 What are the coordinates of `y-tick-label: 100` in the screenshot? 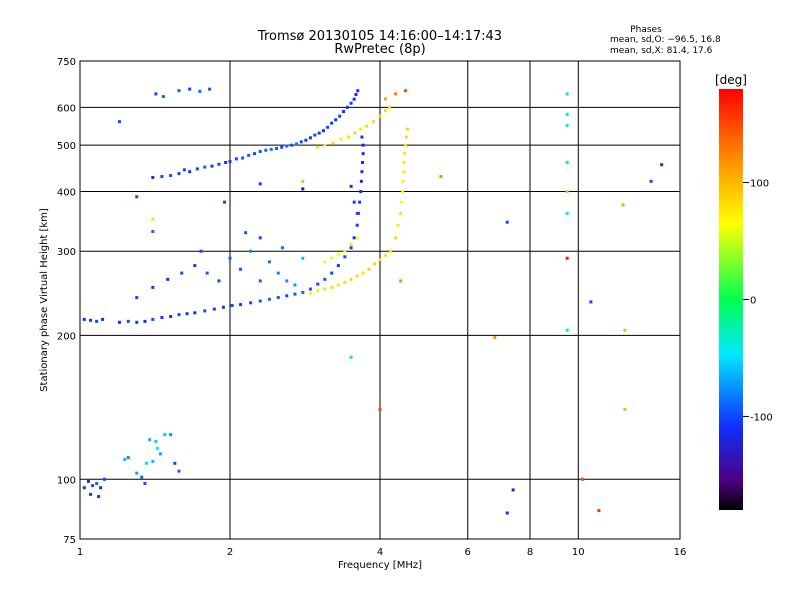 It's located at (66, 480).